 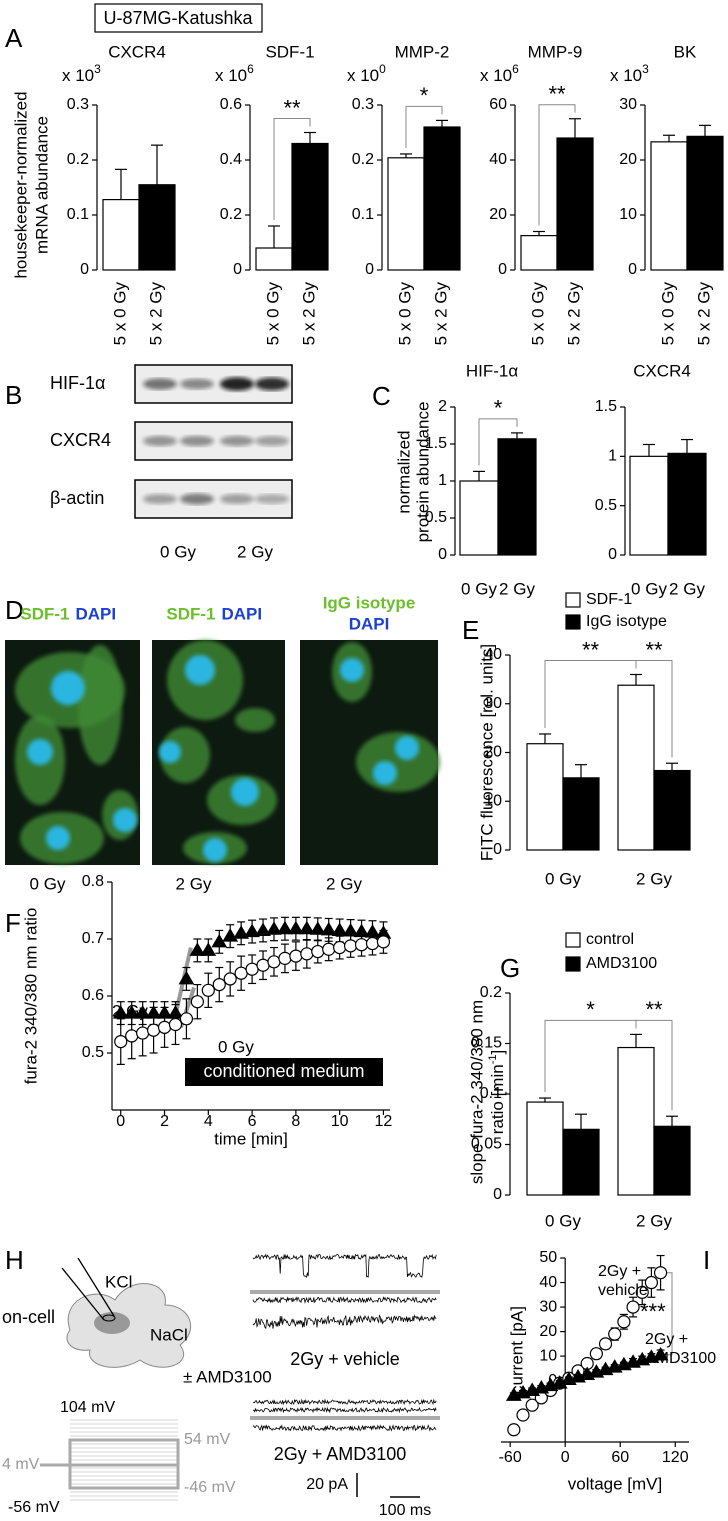 What do you see at coordinates (48, 883) in the screenshot?
I see `condition-label: 0 Gy` at bounding box center [48, 883].